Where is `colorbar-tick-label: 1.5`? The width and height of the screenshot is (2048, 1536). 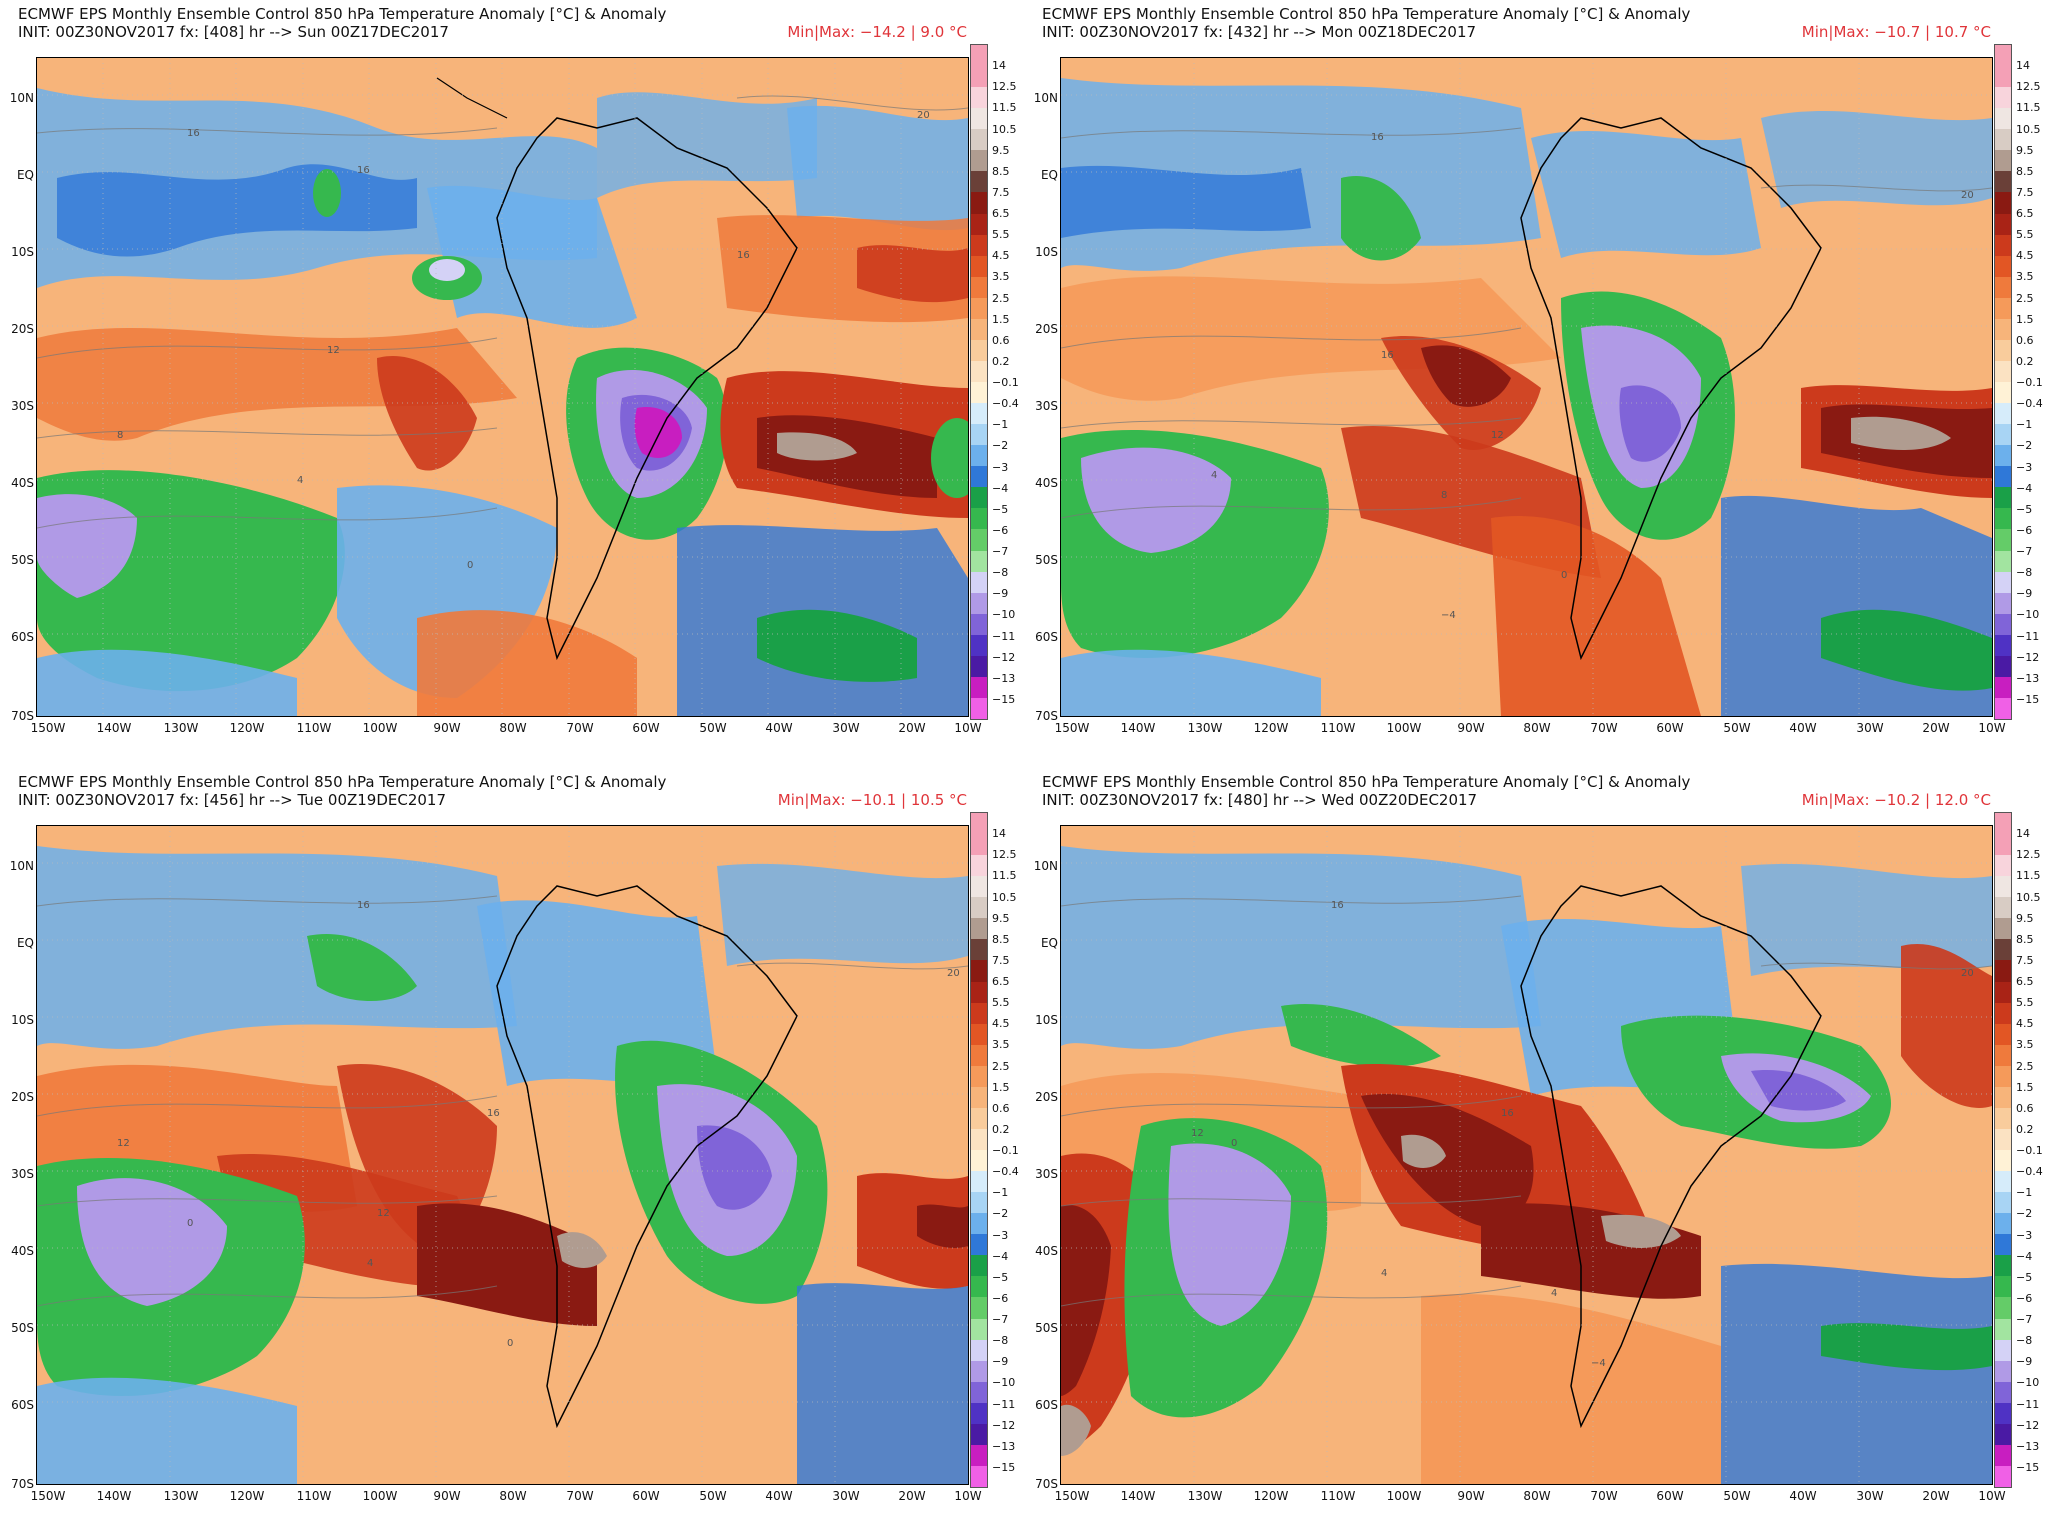 colorbar-tick-label: 1.5 is located at coordinates (1001, 1087).